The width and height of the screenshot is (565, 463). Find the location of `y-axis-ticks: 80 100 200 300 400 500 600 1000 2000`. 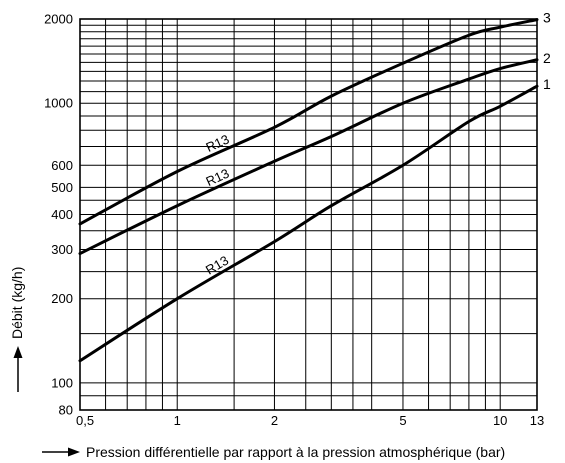

y-axis-ticks: 80 100 200 300 400 500 600 1000 2000 is located at coordinates (58, 215).